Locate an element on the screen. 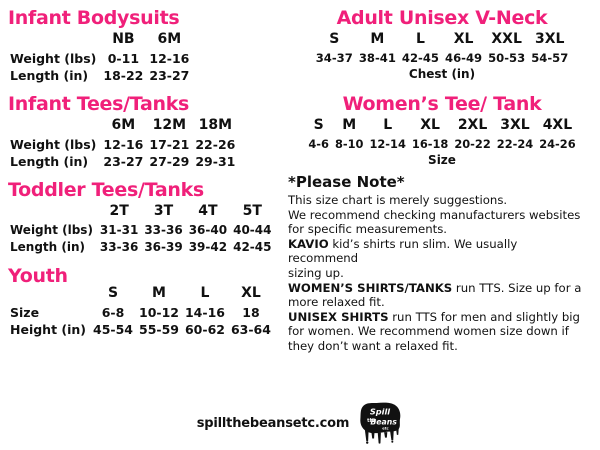 The width and height of the screenshot is (600, 450). table-cell: 23-27 is located at coordinates (123, 161).